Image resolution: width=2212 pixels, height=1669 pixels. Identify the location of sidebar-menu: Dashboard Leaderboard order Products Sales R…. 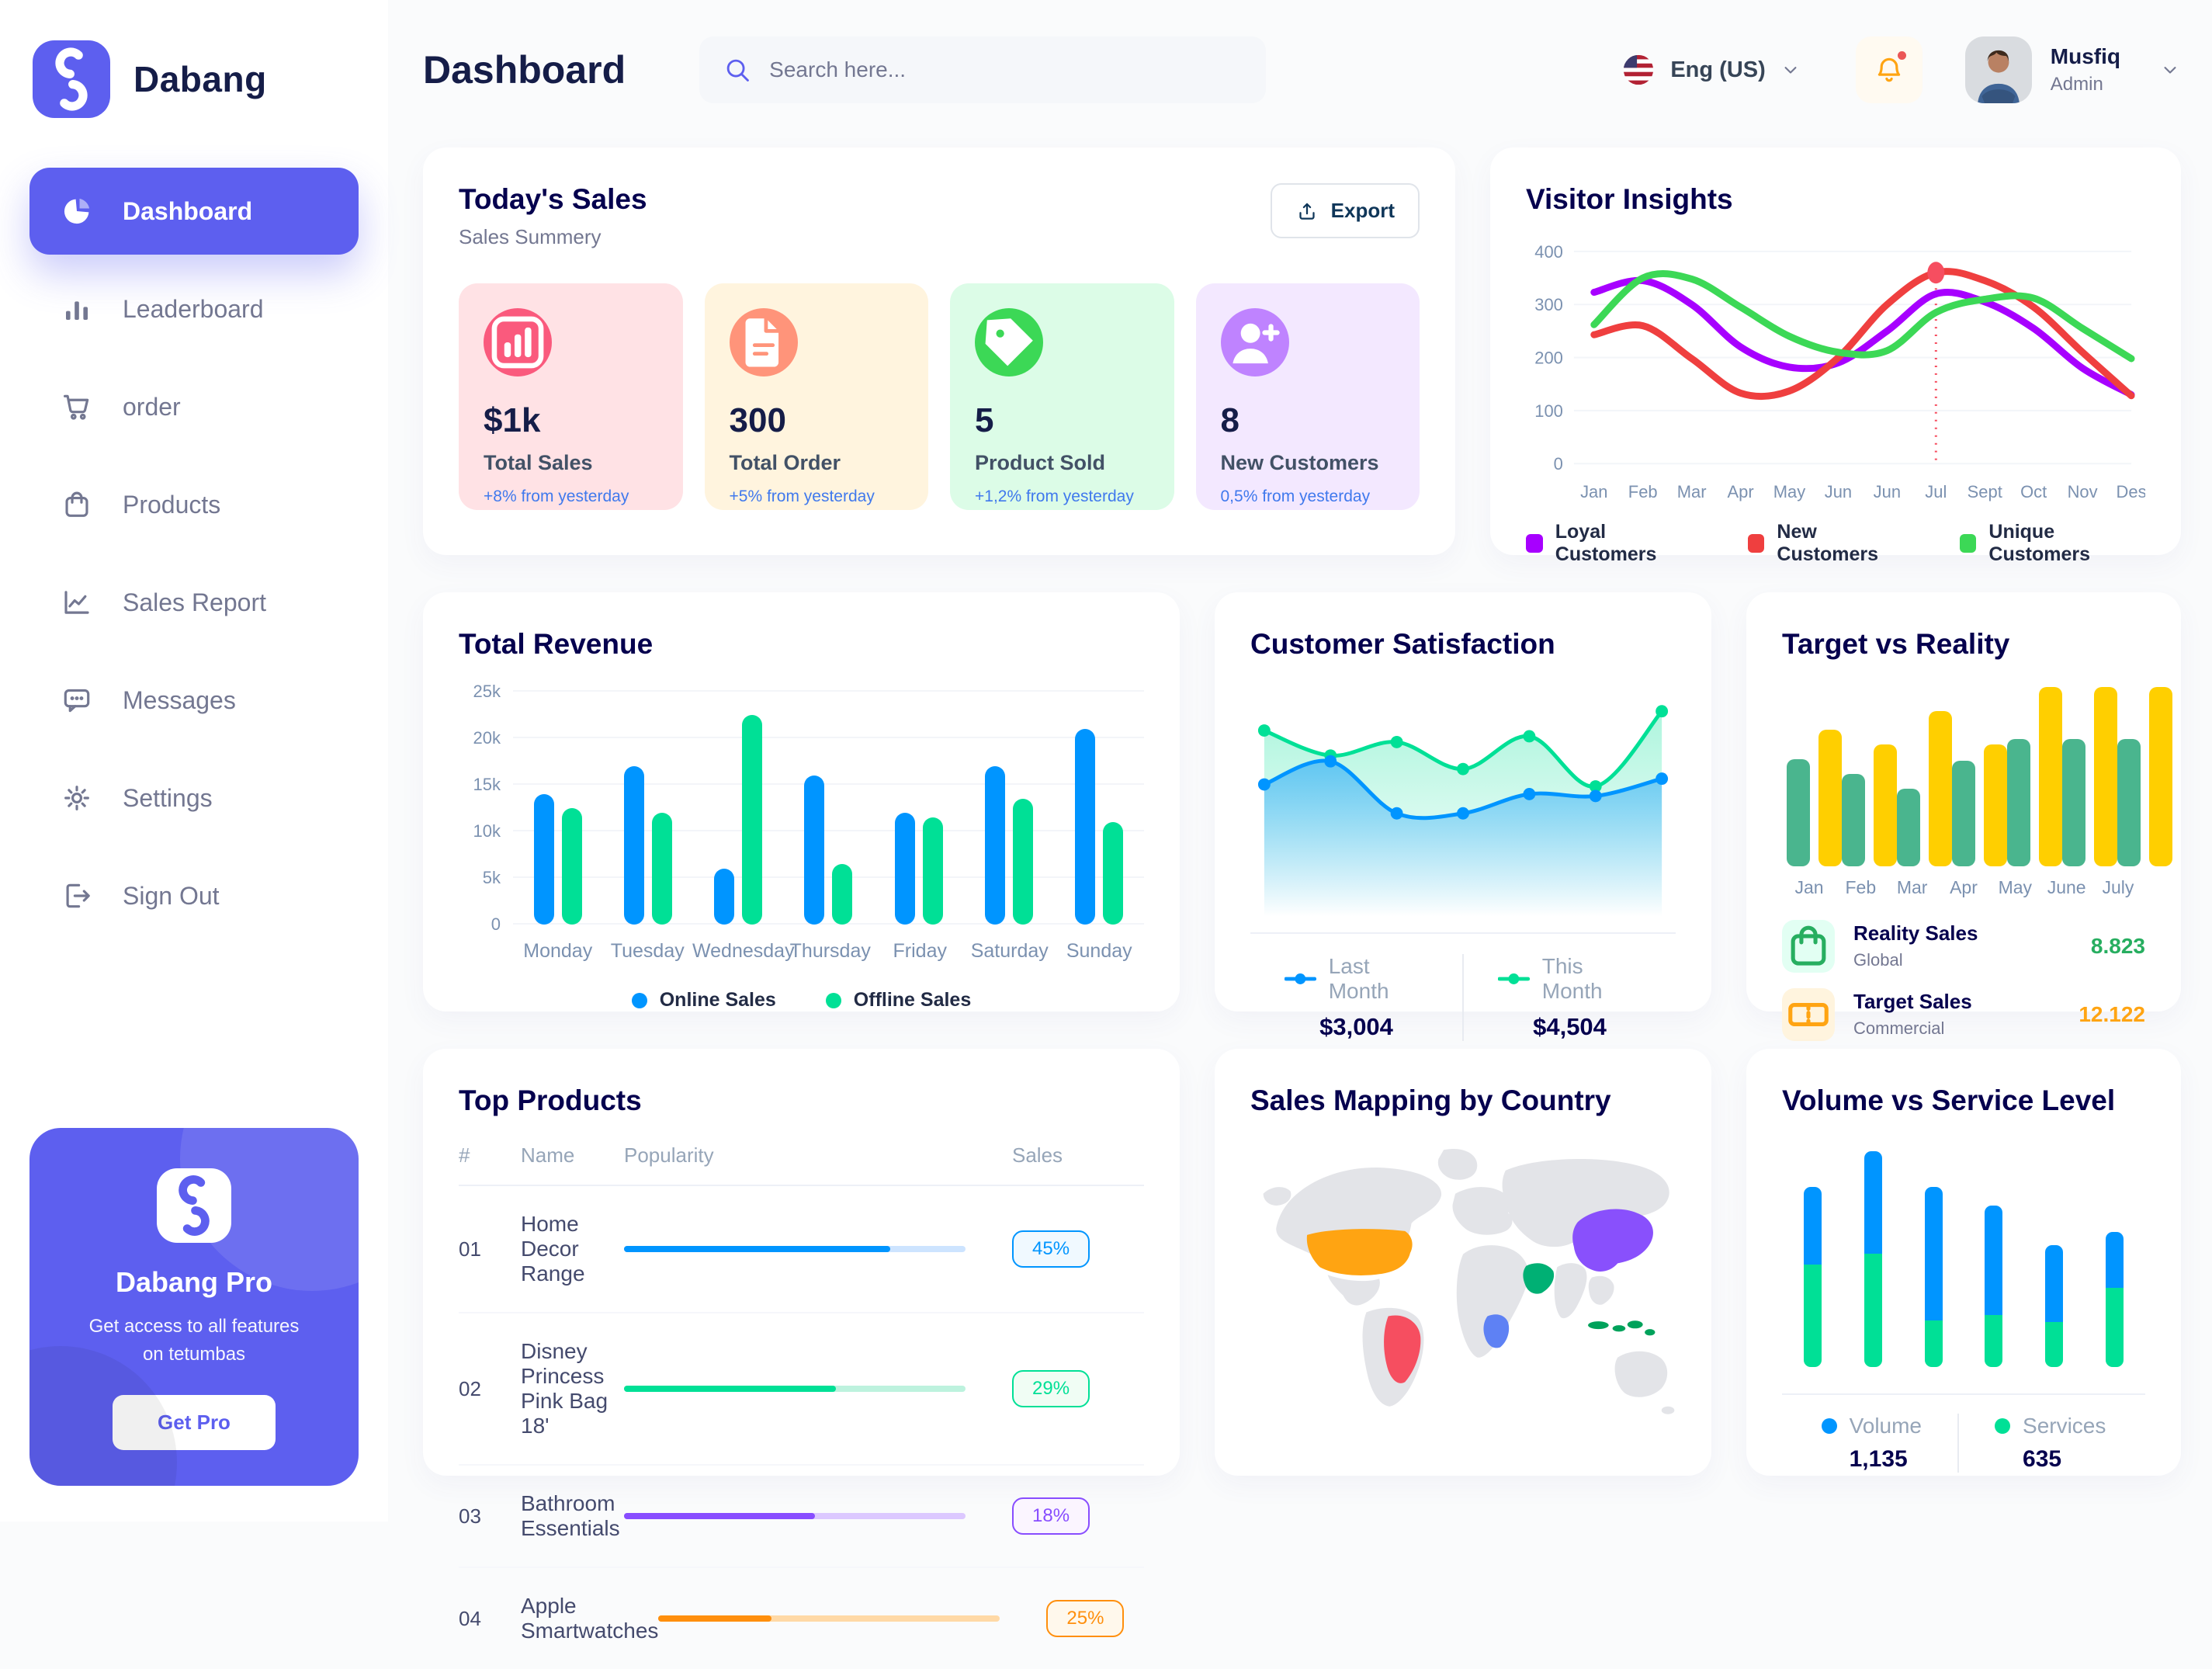
(194, 553).